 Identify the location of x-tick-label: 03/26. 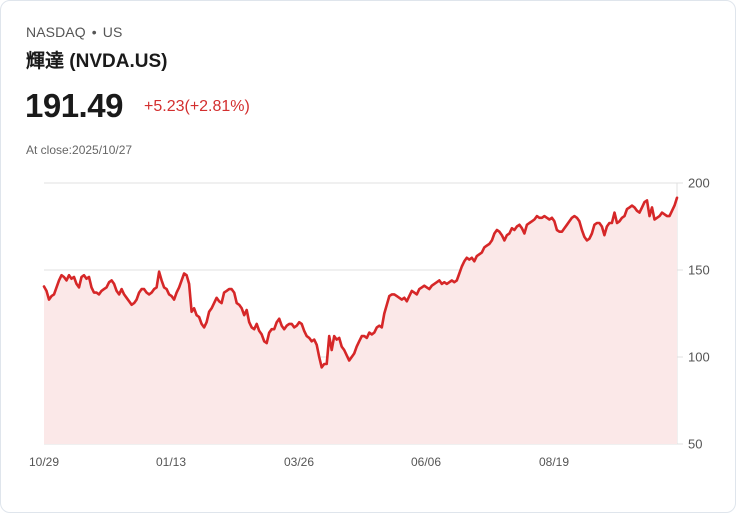
(299, 462).